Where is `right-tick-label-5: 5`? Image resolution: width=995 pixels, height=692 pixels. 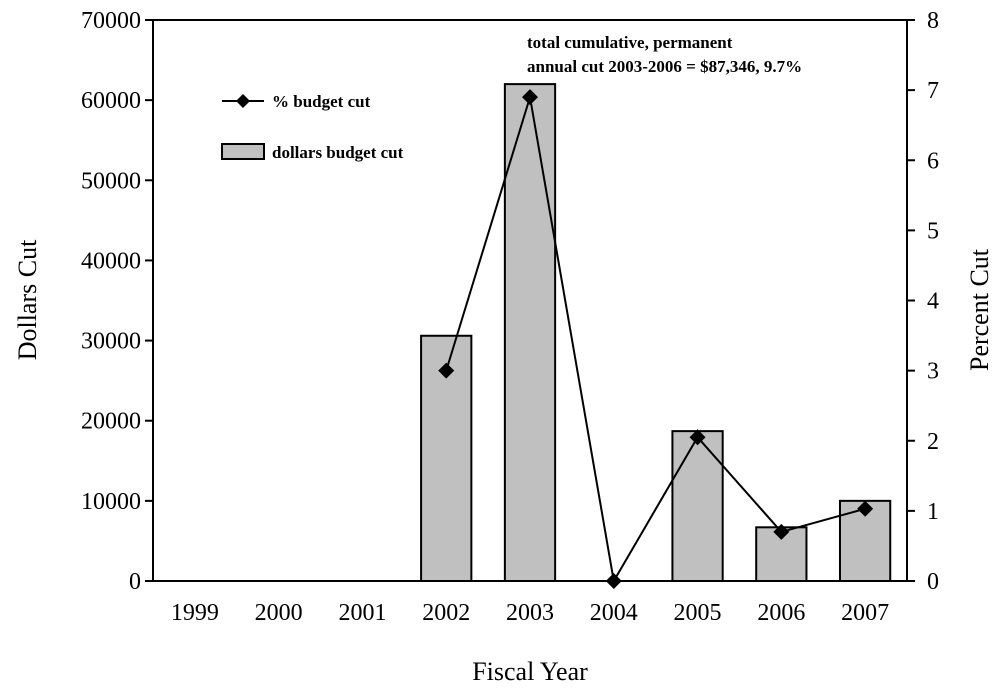
right-tick-label-5: 5 is located at coordinates (933, 231).